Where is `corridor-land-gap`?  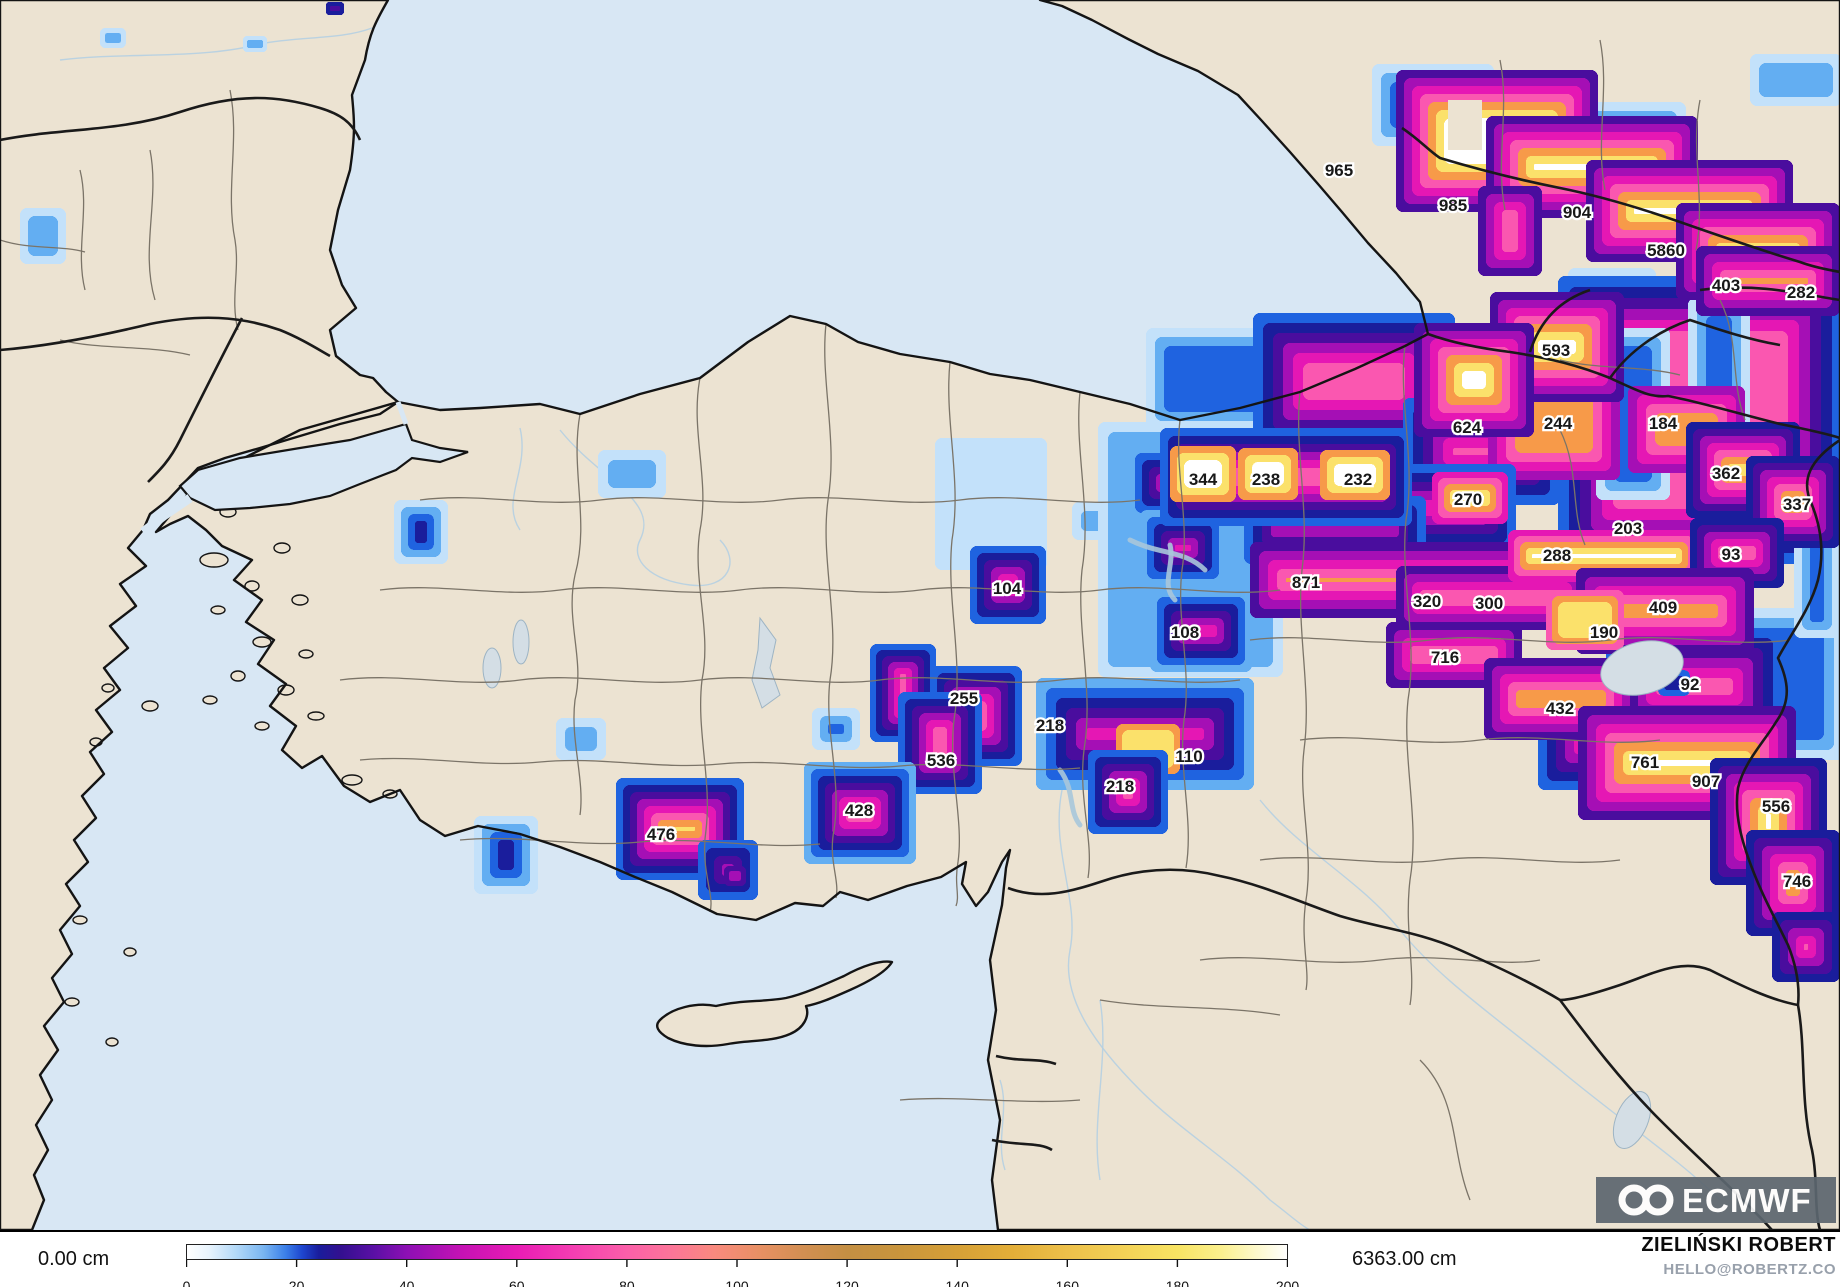 corridor-land-gap is located at coordinates (1465, 125).